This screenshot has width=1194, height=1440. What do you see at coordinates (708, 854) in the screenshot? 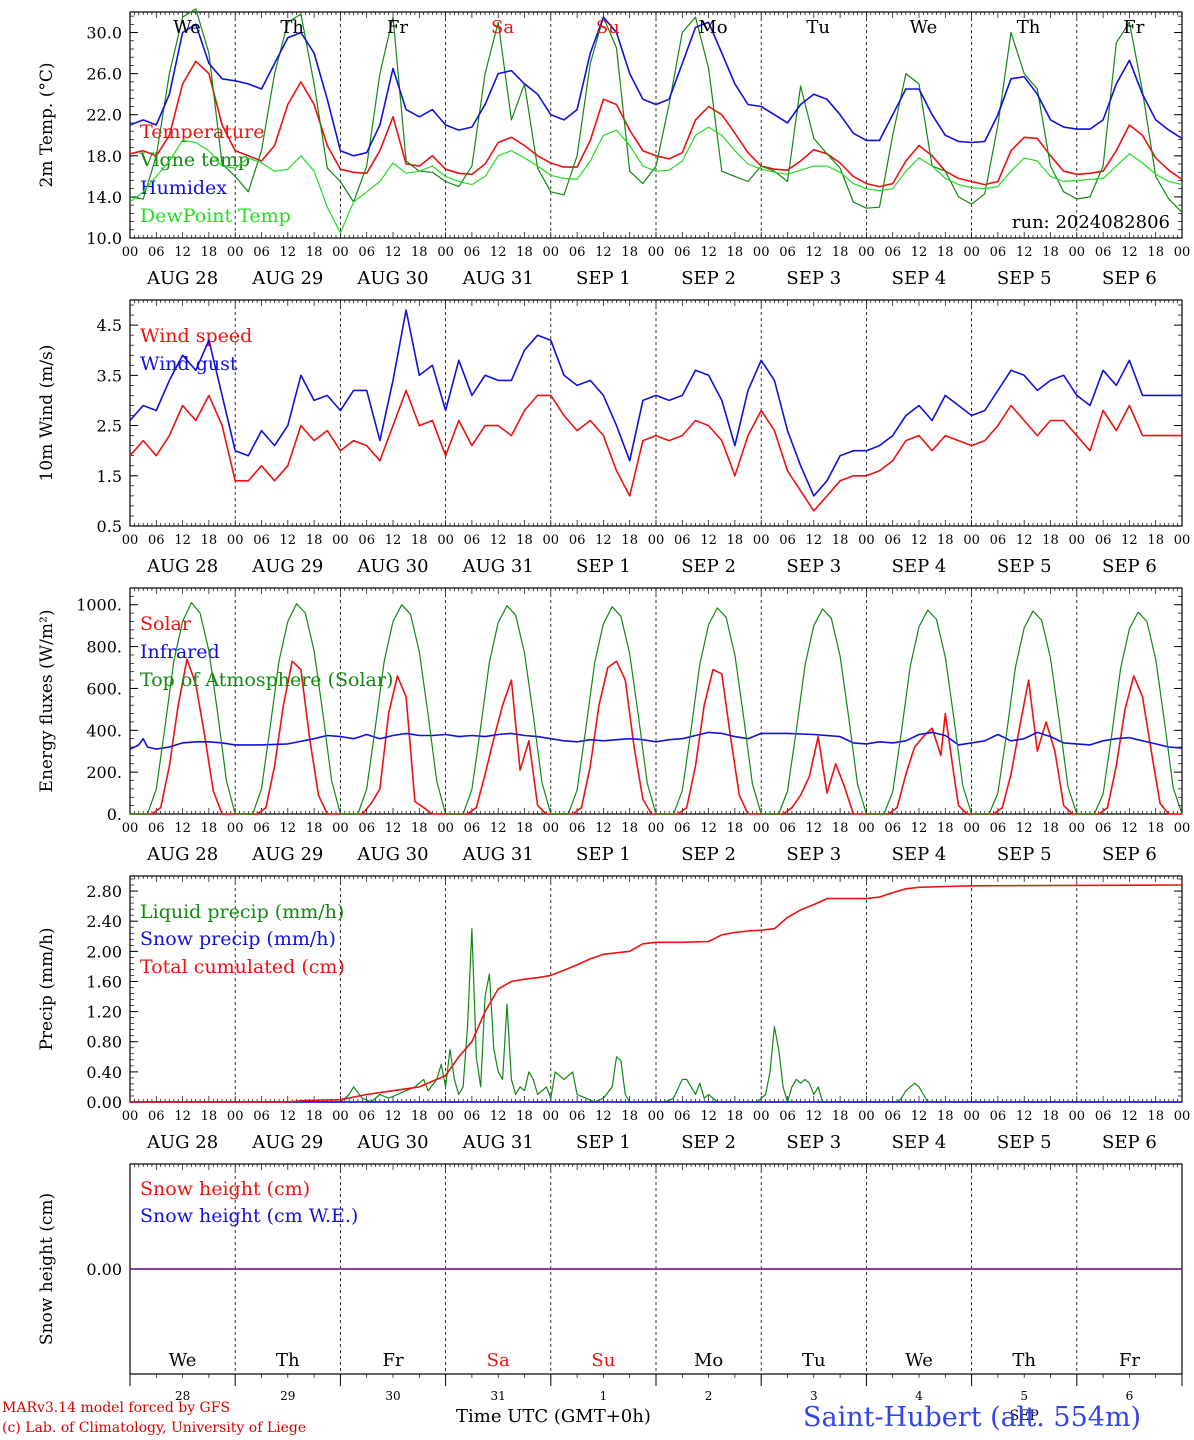
I see `date-label: SEP 2` at bounding box center [708, 854].